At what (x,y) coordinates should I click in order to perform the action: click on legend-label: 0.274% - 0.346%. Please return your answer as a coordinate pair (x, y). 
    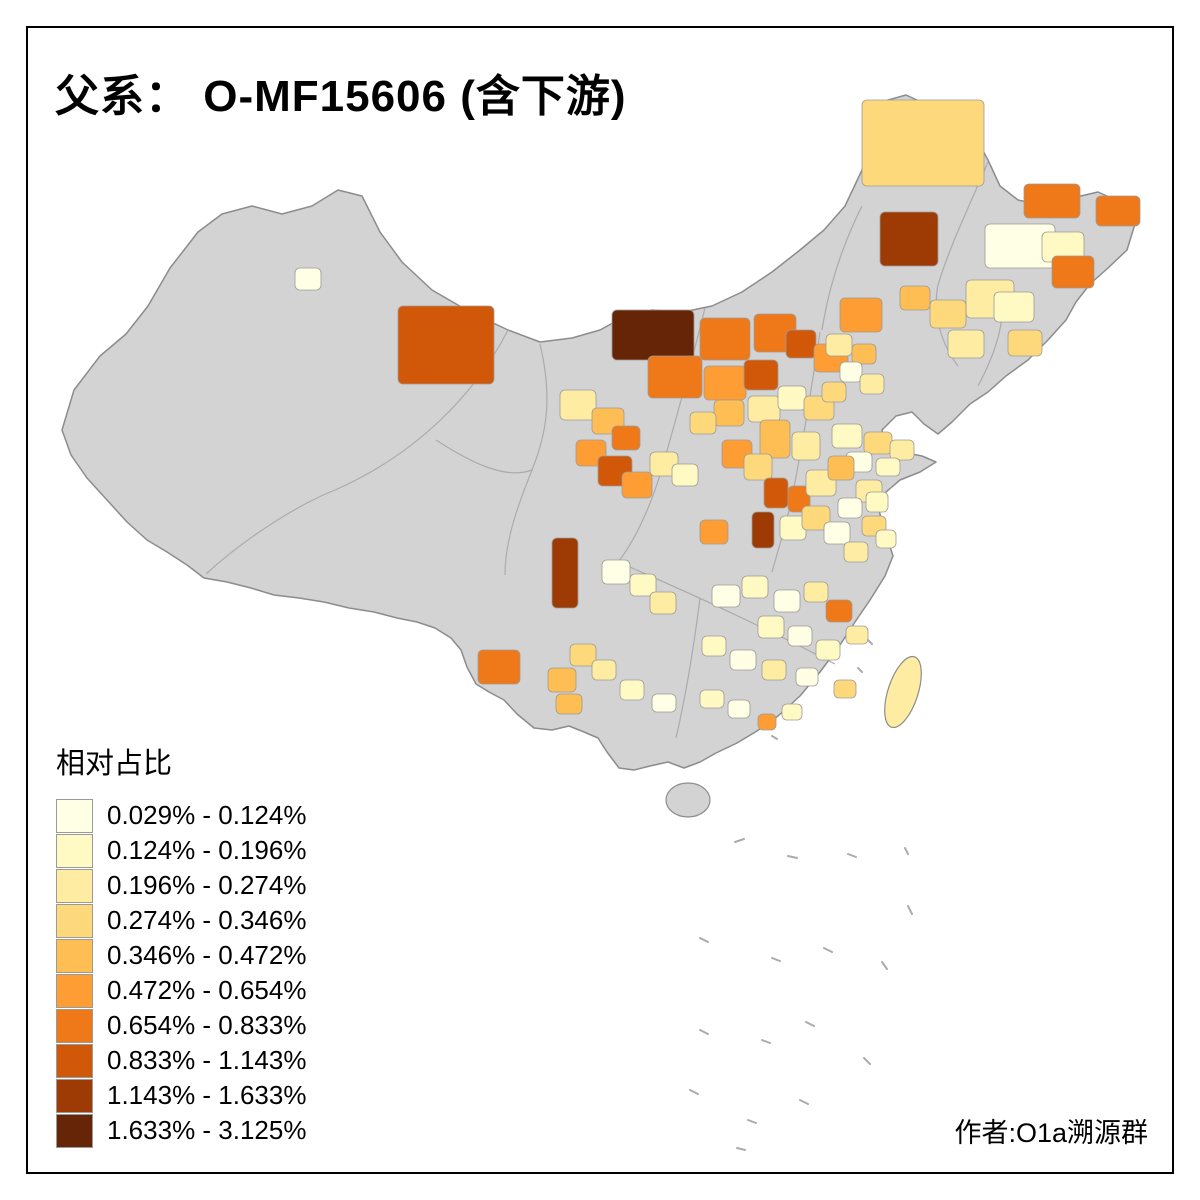
    Looking at the image, I should click on (207, 920).